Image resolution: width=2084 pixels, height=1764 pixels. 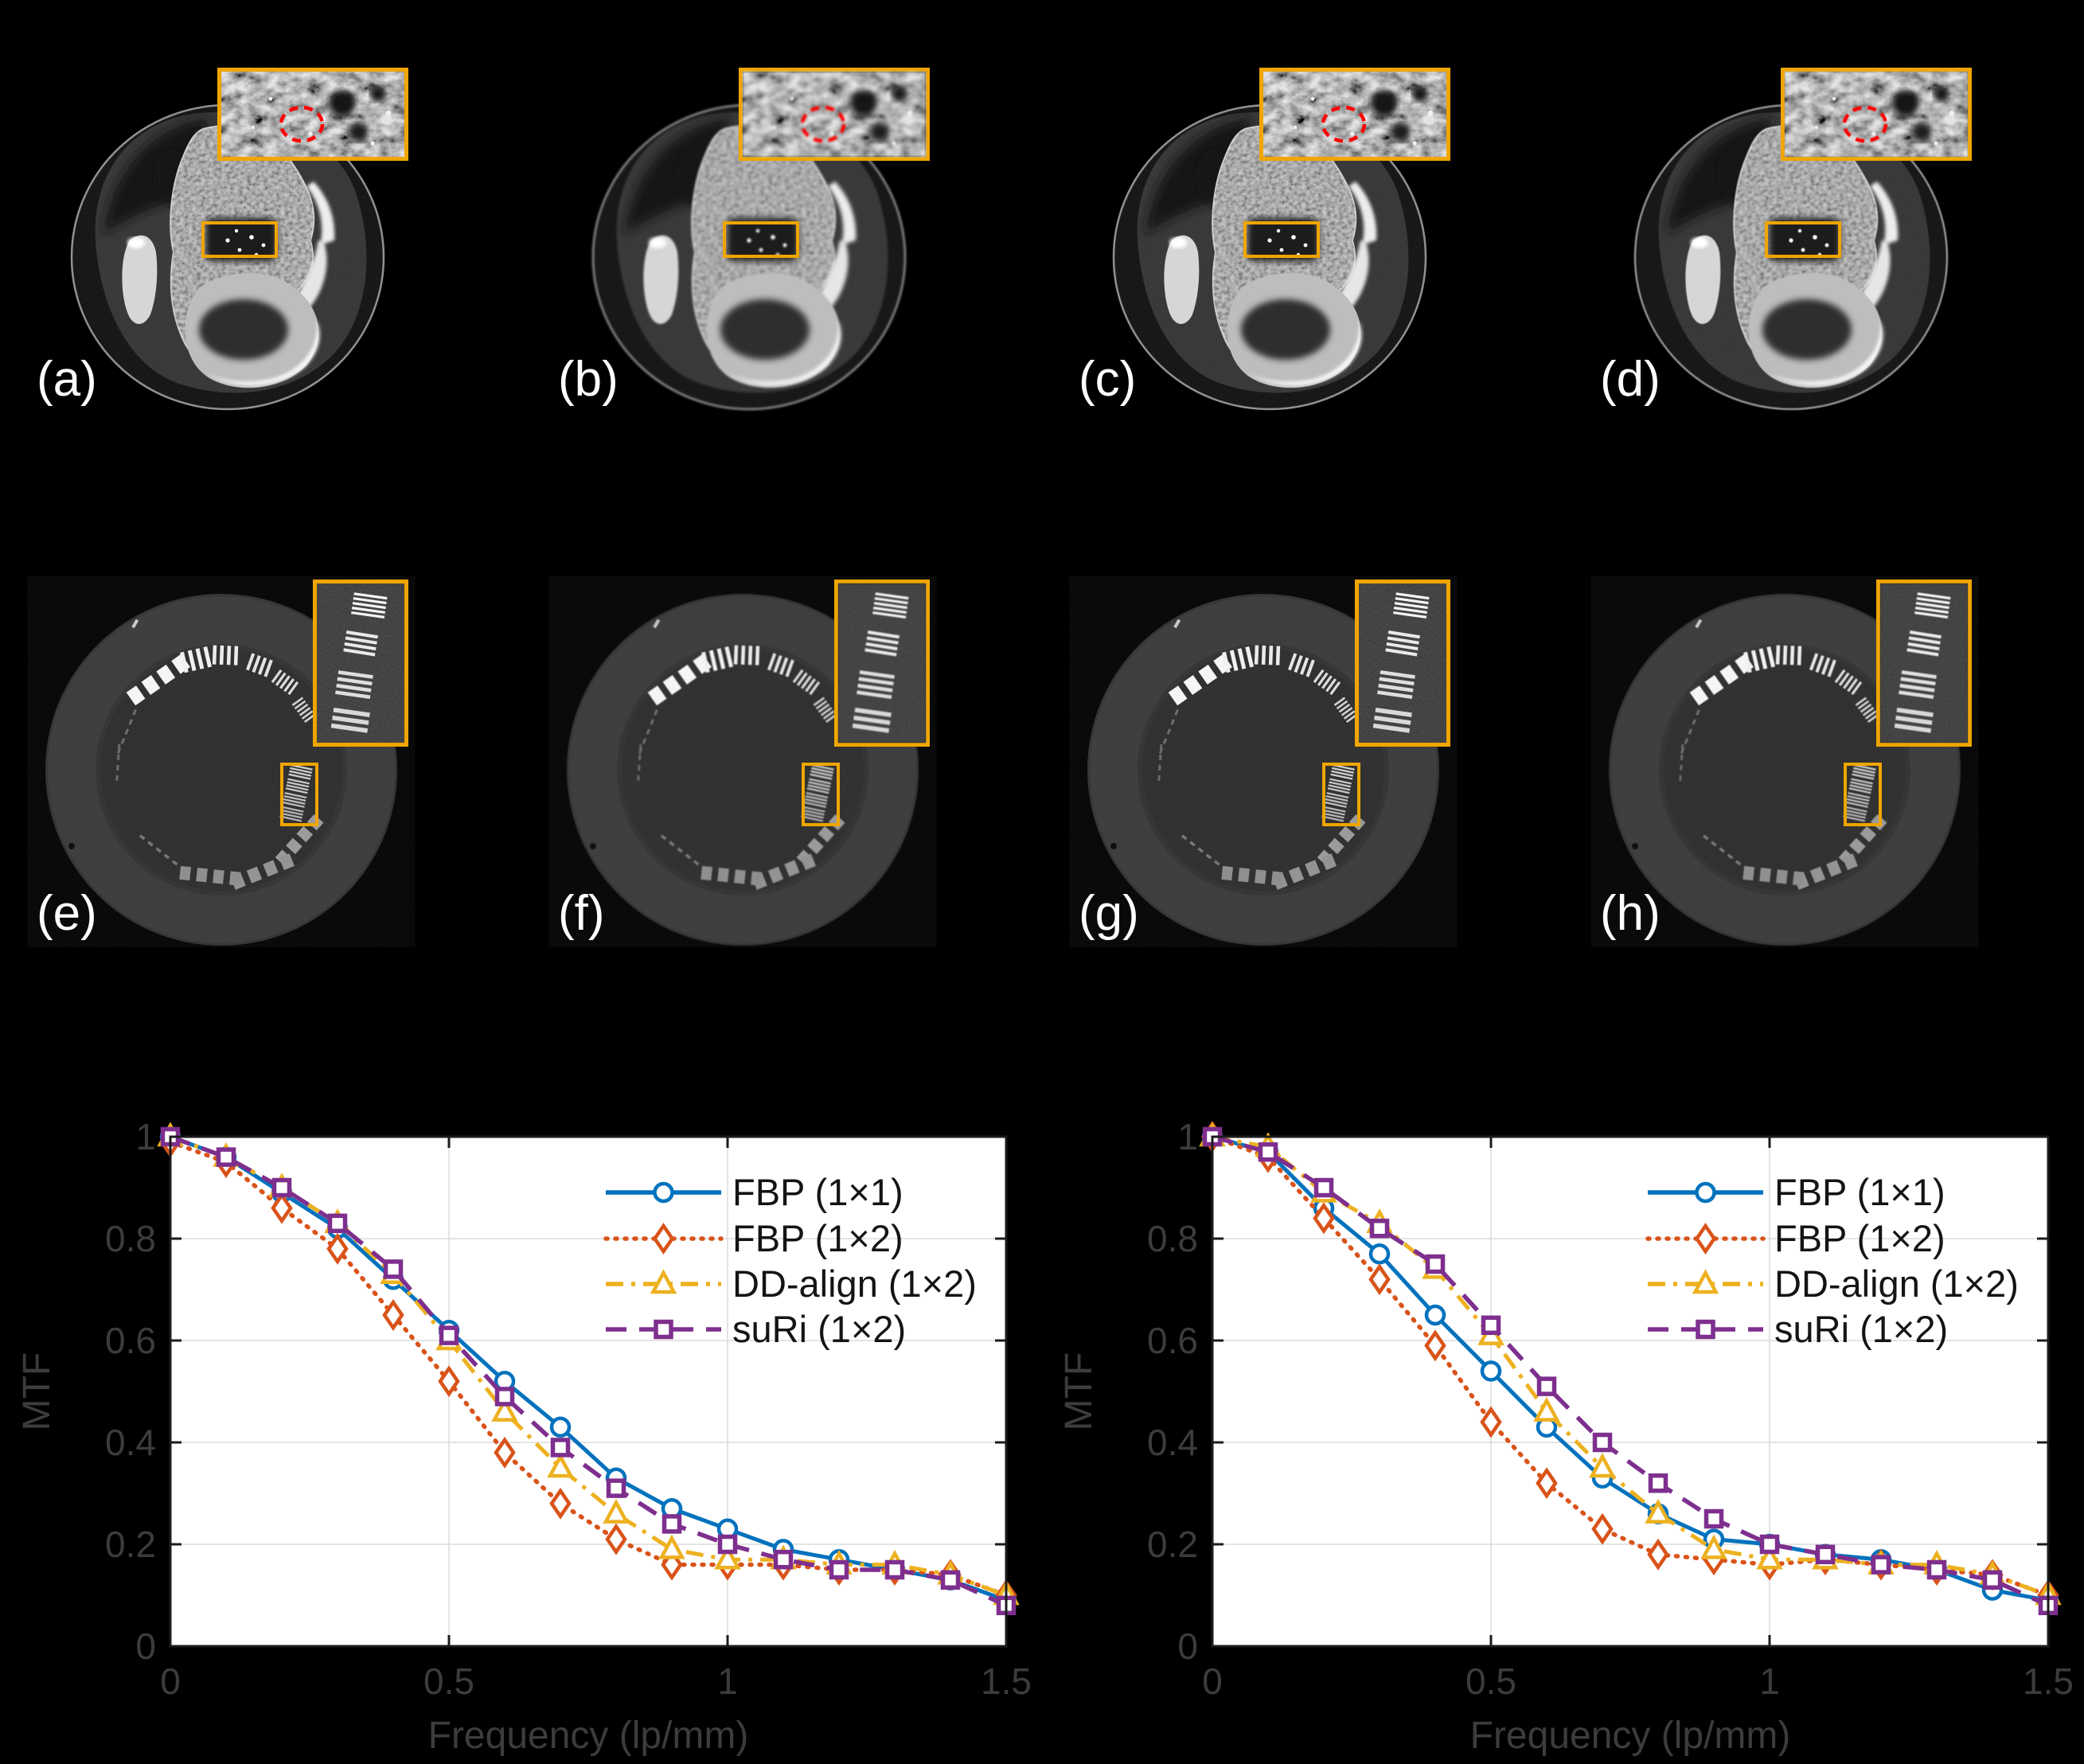 I want to click on panel-label: (g), so click(x=1109, y=913).